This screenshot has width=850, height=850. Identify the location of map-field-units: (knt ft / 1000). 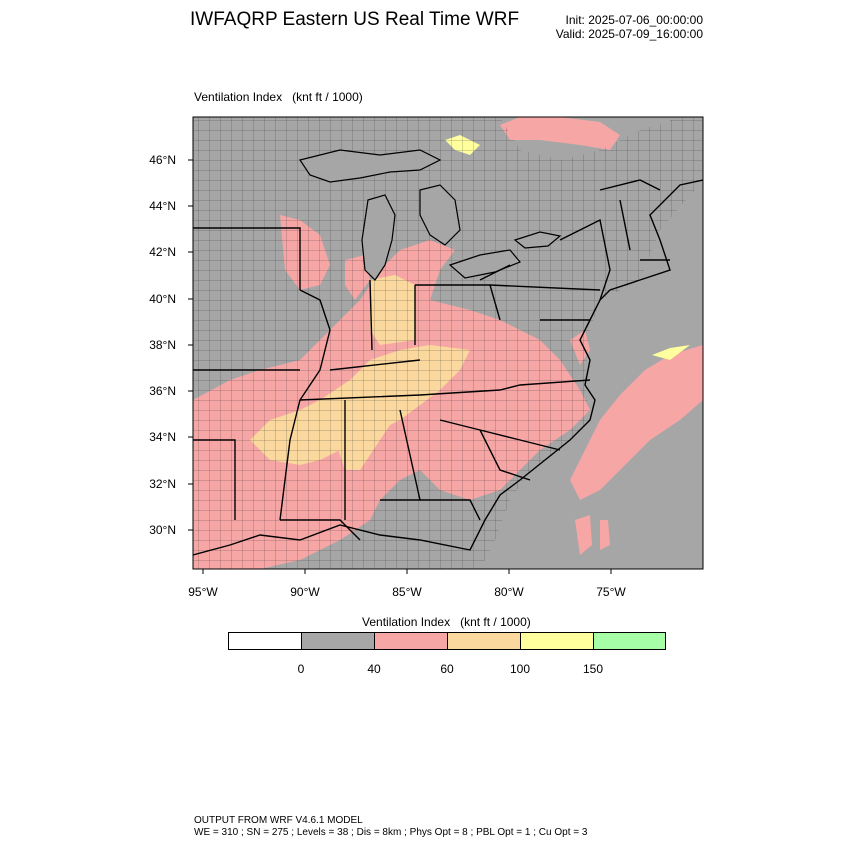
(327, 97).